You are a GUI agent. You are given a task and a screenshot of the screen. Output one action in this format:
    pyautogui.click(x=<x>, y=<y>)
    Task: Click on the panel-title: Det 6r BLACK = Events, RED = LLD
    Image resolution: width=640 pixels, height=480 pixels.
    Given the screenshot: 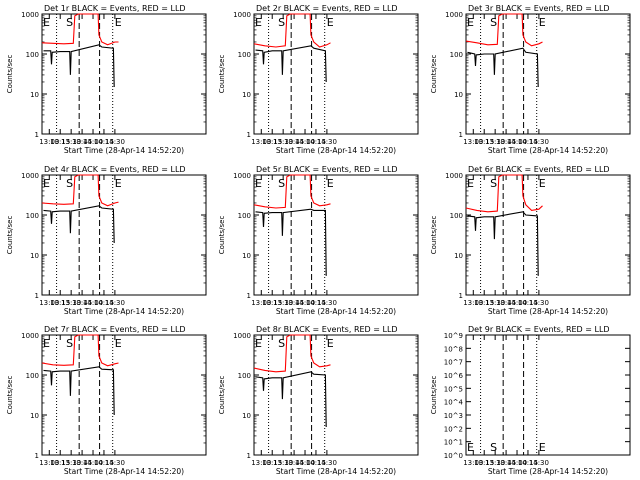 What is the action you would take?
    pyautogui.click(x=539, y=169)
    